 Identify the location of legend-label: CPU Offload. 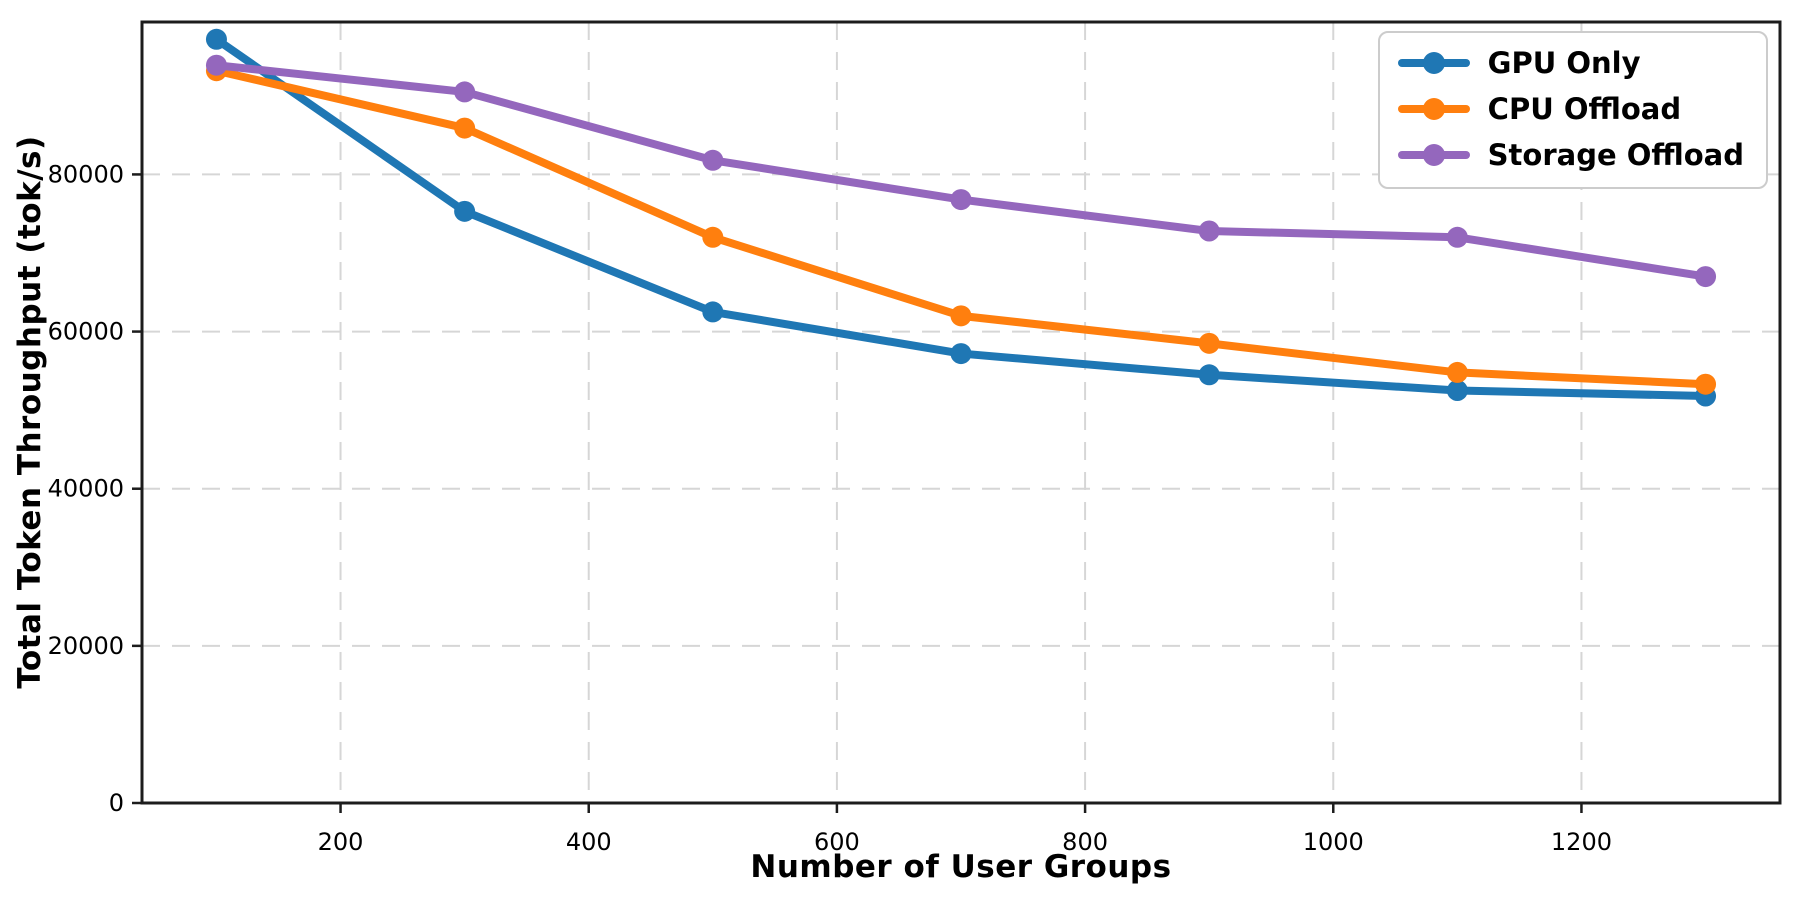
(1584, 108).